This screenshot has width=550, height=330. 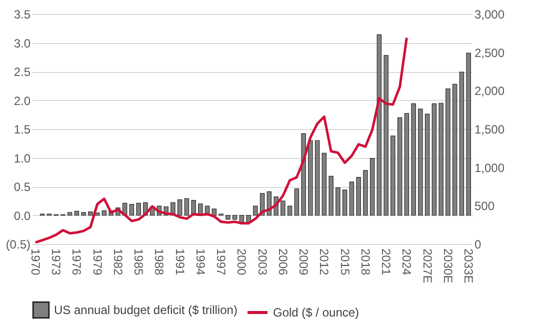 I want to click on x-tick-label: 1982, so click(x=117, y=262).